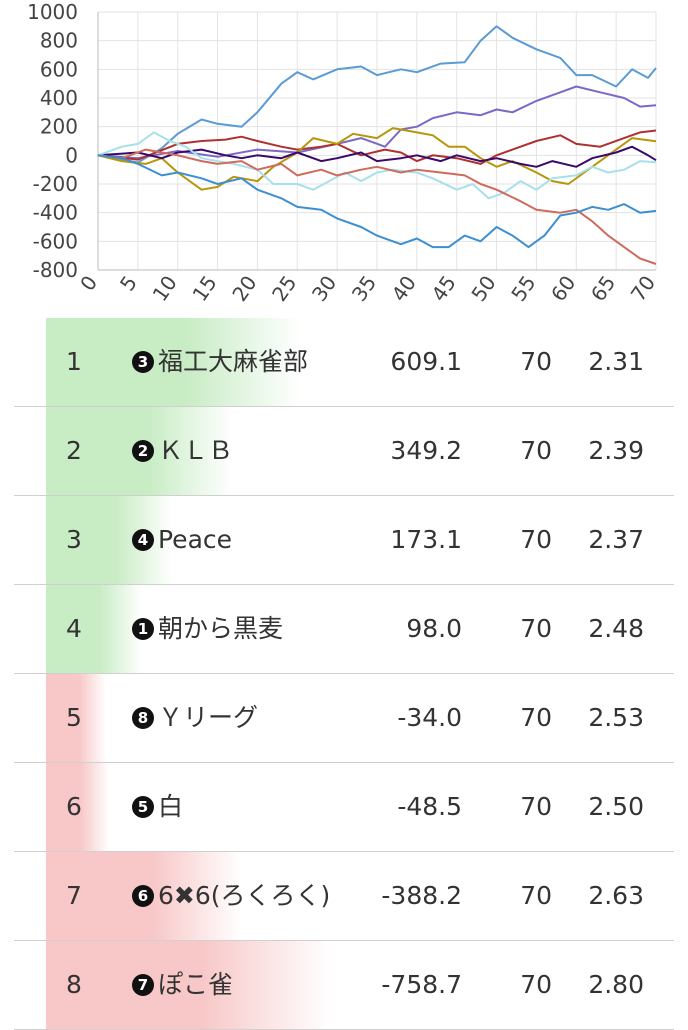 This screenshot has height=1030, width=688. What do you see at coordinates (344, 985) in the screenshot?
I see `table-row: 8 7 ぽこ雀 -758.7 70 2.80` at bounding box center [344, 985].